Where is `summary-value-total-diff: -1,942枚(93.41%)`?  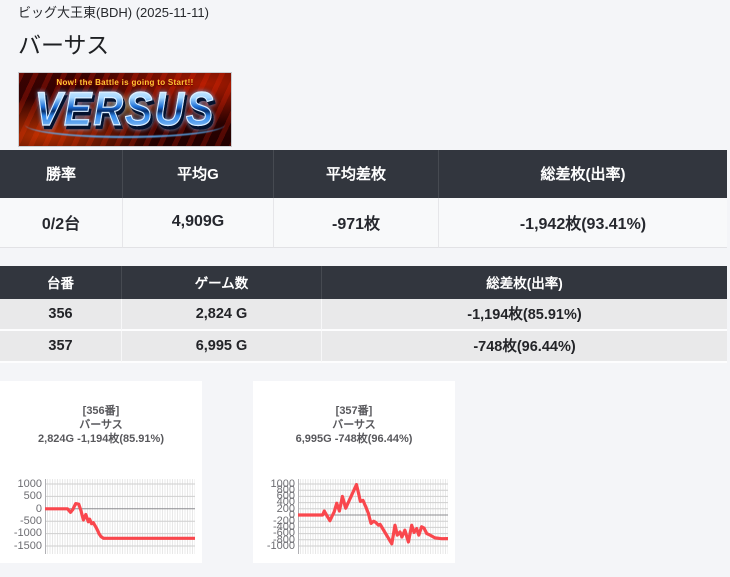
summary-value-total-diff: -1,942枚(93.41%) is located at coordinates (582, 222).